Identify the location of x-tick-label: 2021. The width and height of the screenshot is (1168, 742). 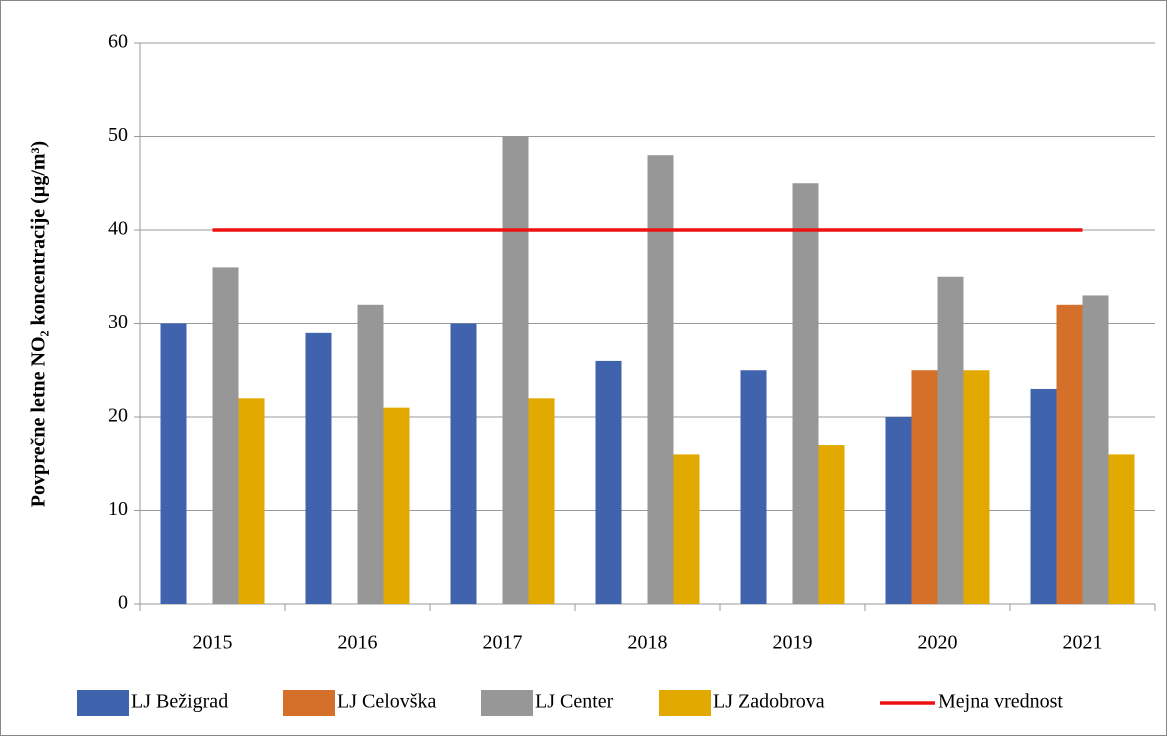
(1083, 643).